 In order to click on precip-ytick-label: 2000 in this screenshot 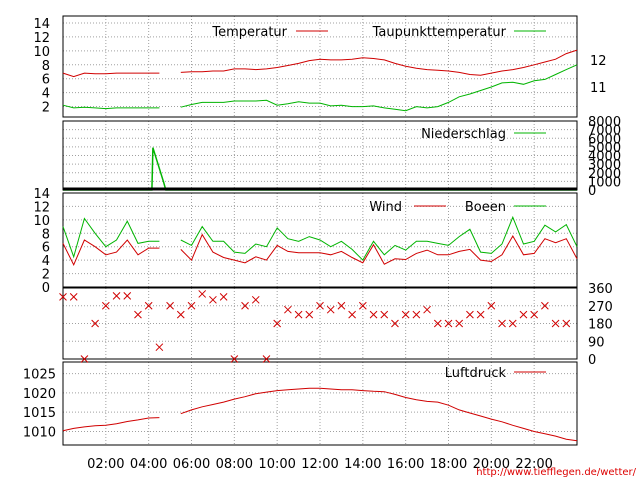, I will do `click(604, 174)`.